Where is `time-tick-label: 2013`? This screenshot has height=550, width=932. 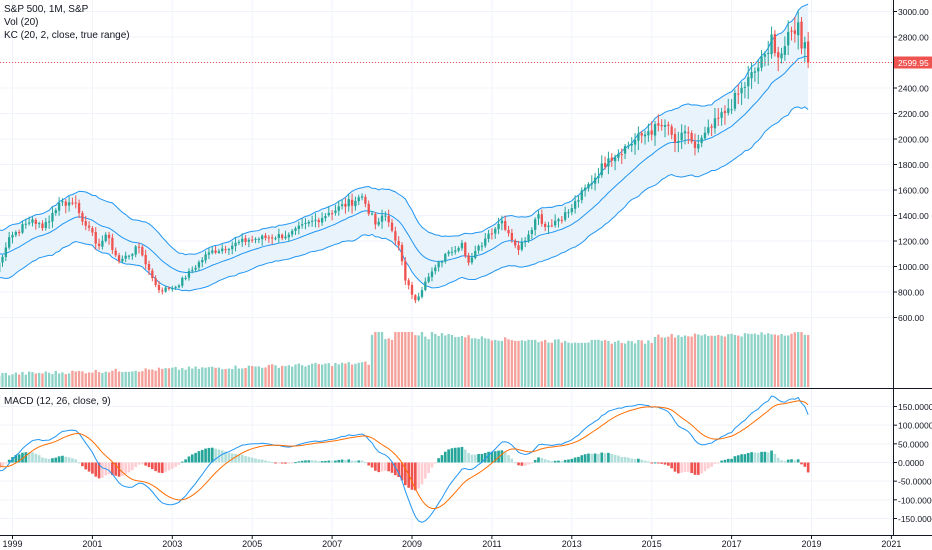 time-tick-label: 2013 is located at coordinates (572, 544).